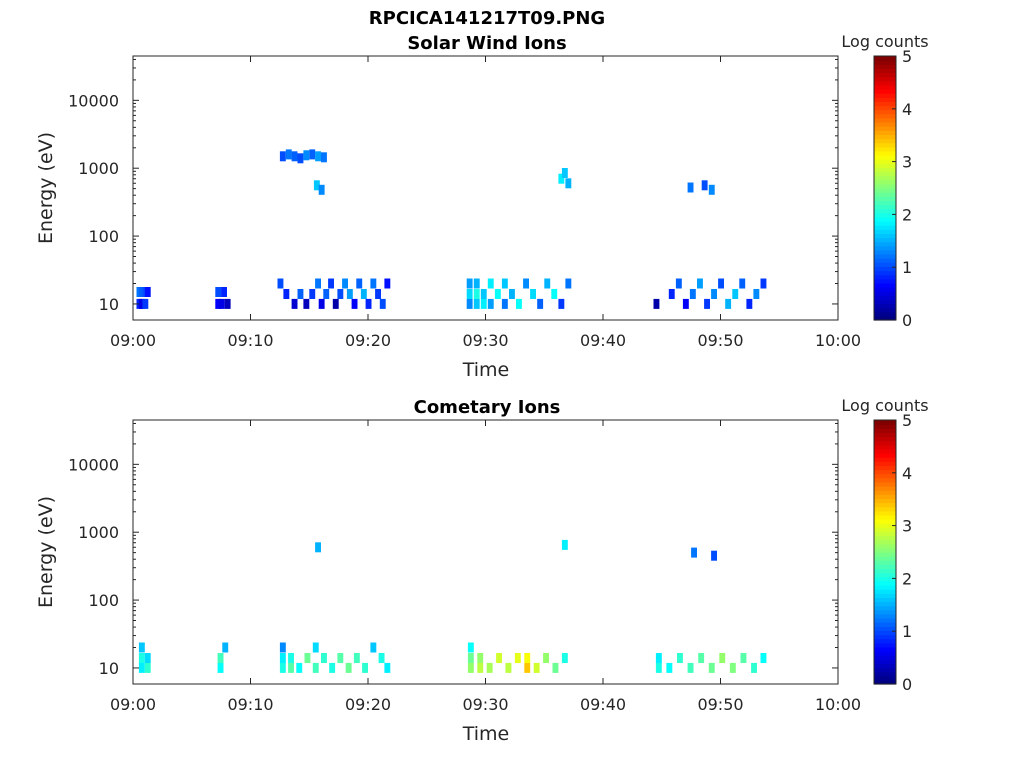 Image resolution: width=1024 pixels, height=768 pixels. What do you see at coordinates (133, 704) in the screenshot?
I see `x-tick-label: 09:00` at bounding box center [133, 704].